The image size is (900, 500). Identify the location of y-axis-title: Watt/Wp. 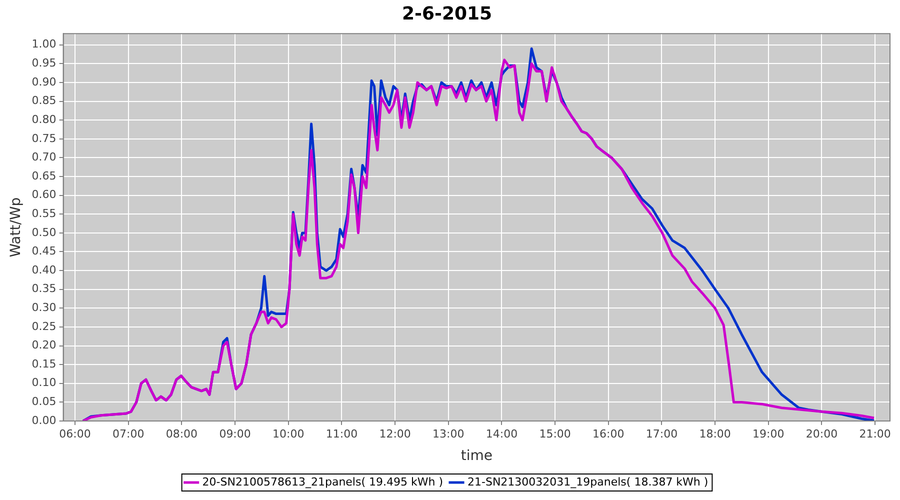
(16, 227).